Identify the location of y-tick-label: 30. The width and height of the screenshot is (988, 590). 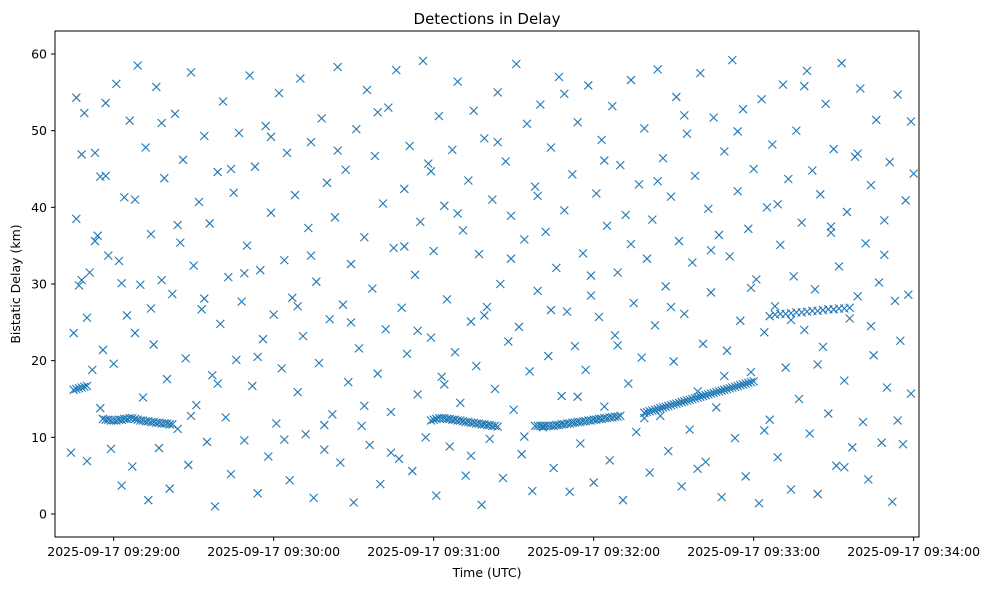
(39, 284).